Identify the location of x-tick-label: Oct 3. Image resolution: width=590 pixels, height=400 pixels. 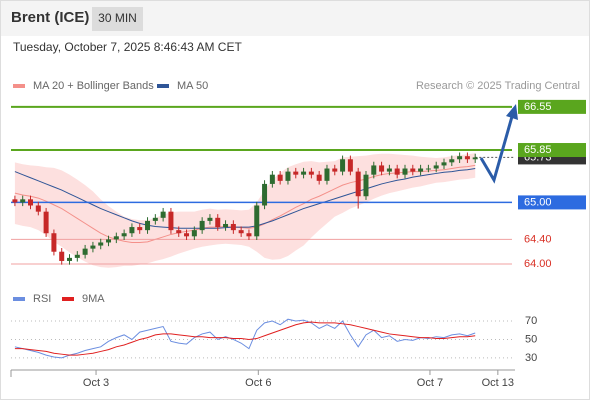
(96, 383).